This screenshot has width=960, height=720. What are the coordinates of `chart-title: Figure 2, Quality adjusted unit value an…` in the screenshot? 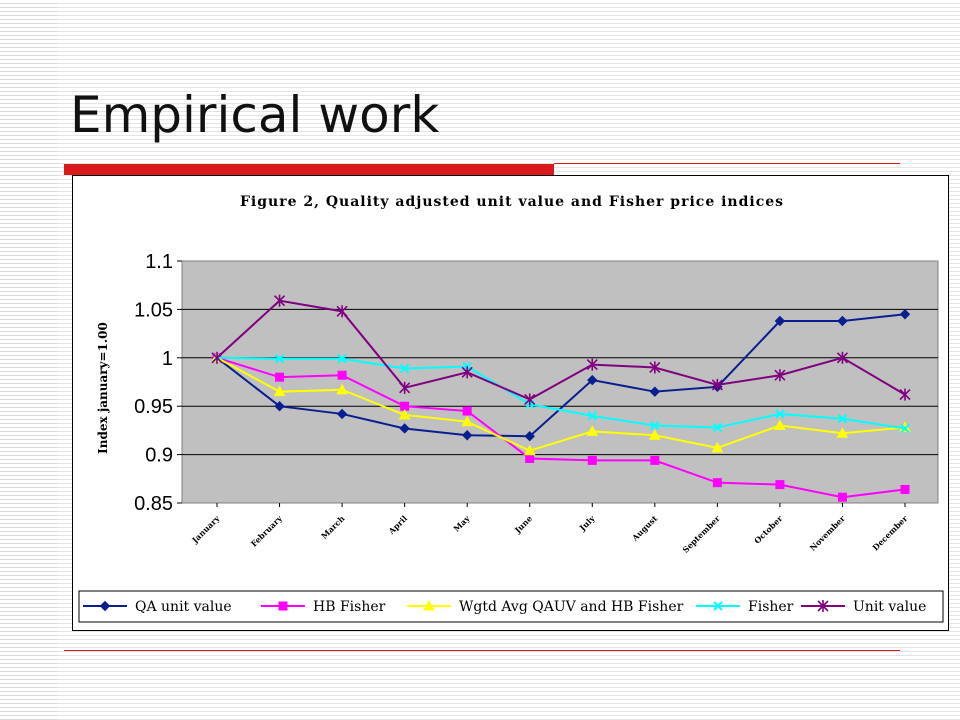 It's located at (512, 202).